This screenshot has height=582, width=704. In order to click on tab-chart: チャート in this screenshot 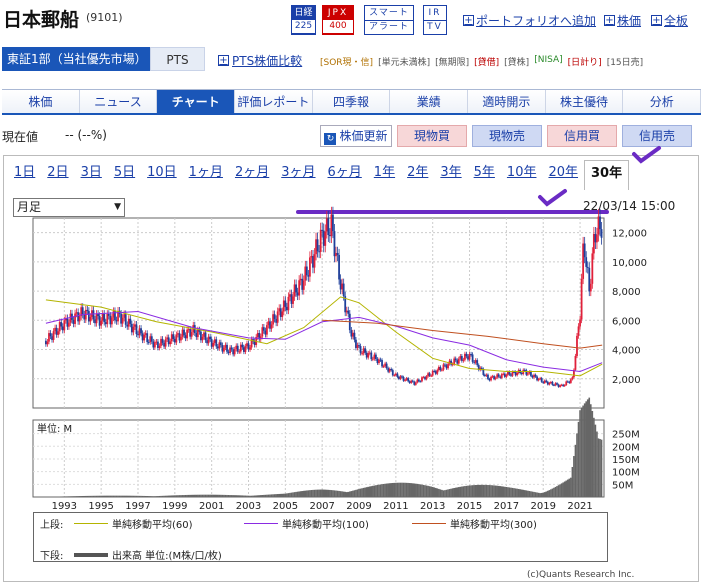, I will do `click(196, 101)`.